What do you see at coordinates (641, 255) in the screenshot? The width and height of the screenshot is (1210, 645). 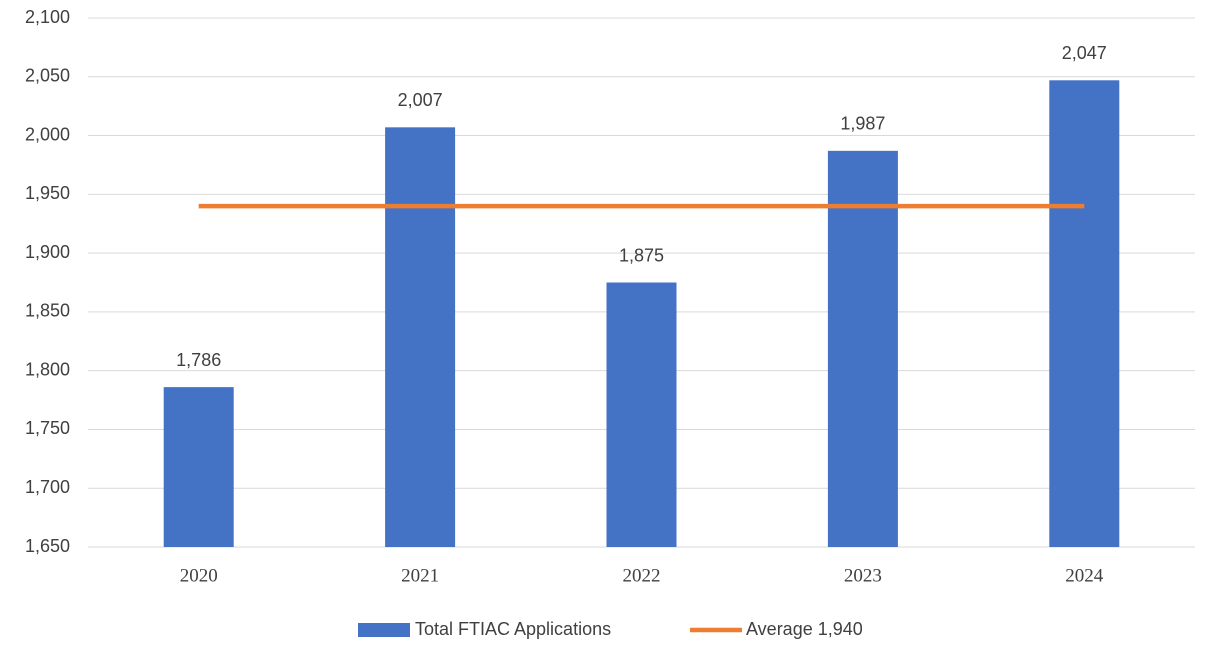 I see `data-label: 1,875` at bounding box center [641, 255].